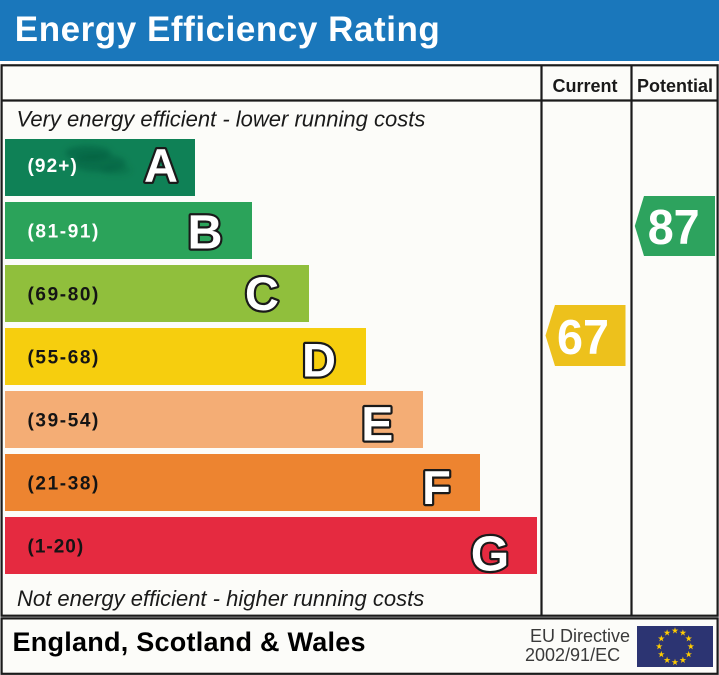  I want to click on svg-text: England, Scotland & Wales, so click(189, 642).